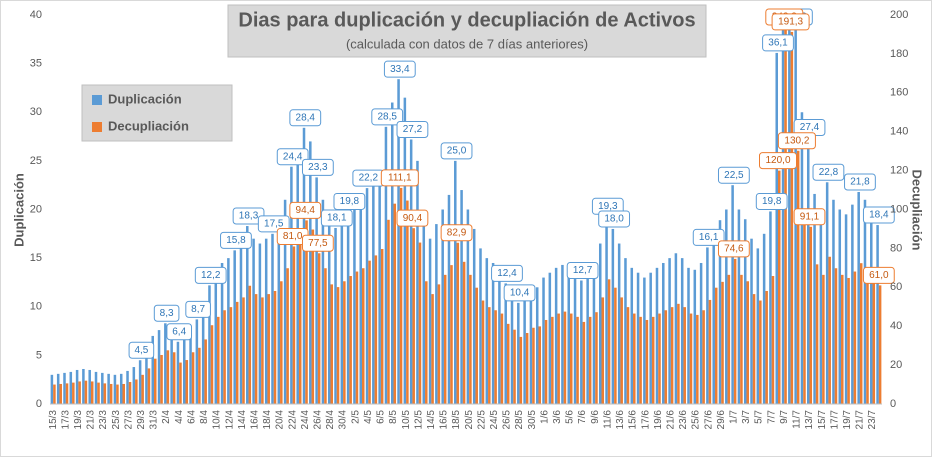 The height and width of the screenshot is (462, 932). Describe the element at coordinates (899, 209) in the screenshot. I see `y2-tick-label: 100` at that location.